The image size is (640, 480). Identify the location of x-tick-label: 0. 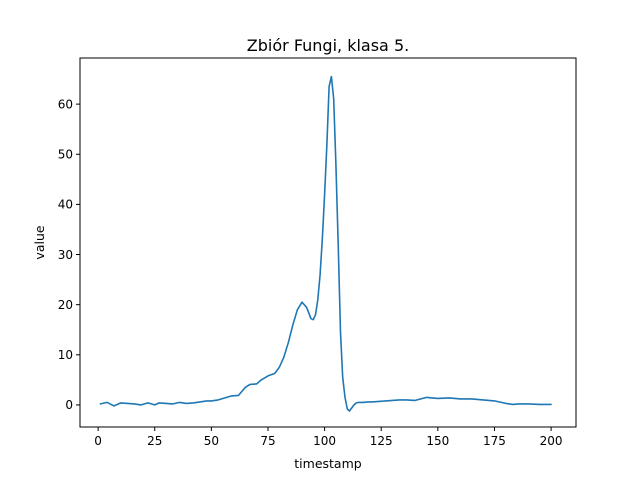
(98, 441).